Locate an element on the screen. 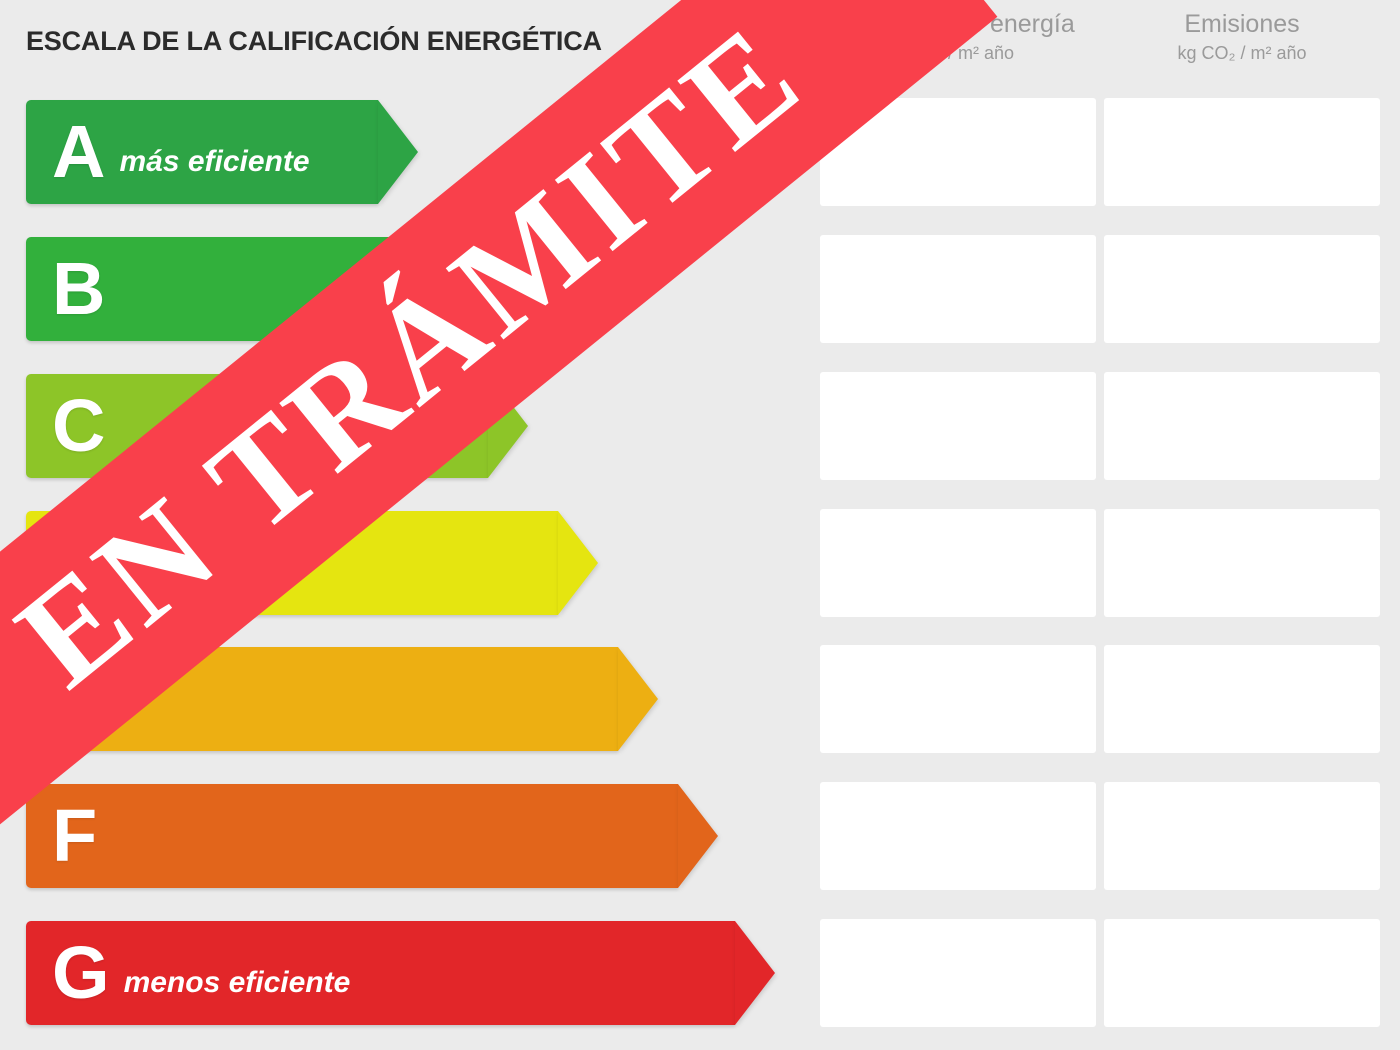 The image size is (1400, 1050). rating-row-c: C is located at coordinates (700, 434).